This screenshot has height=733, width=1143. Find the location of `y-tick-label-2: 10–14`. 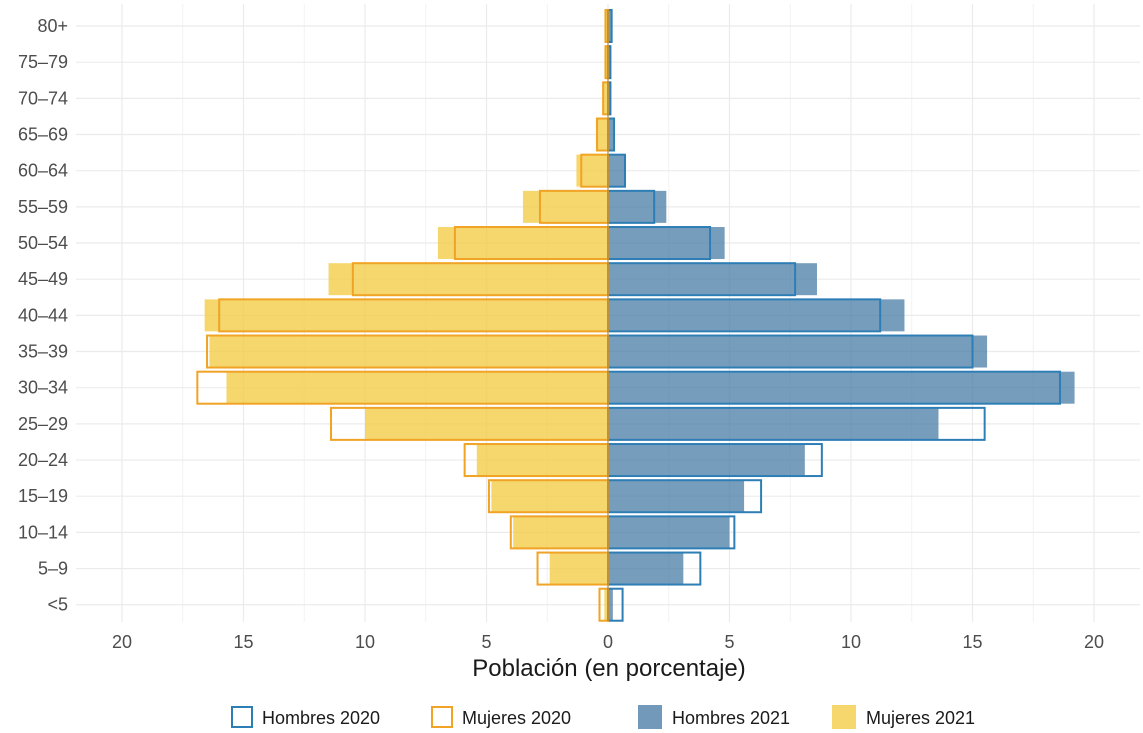

y-tick-label-2: 10–14 is located at coordinates (43, 532).